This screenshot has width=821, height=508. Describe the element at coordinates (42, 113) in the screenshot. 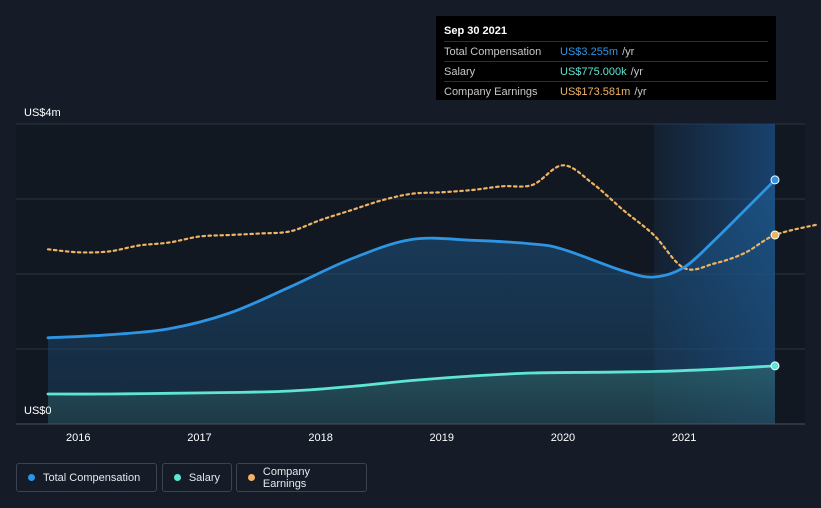

I see `y-axis-max-label: US$4m` at that location.